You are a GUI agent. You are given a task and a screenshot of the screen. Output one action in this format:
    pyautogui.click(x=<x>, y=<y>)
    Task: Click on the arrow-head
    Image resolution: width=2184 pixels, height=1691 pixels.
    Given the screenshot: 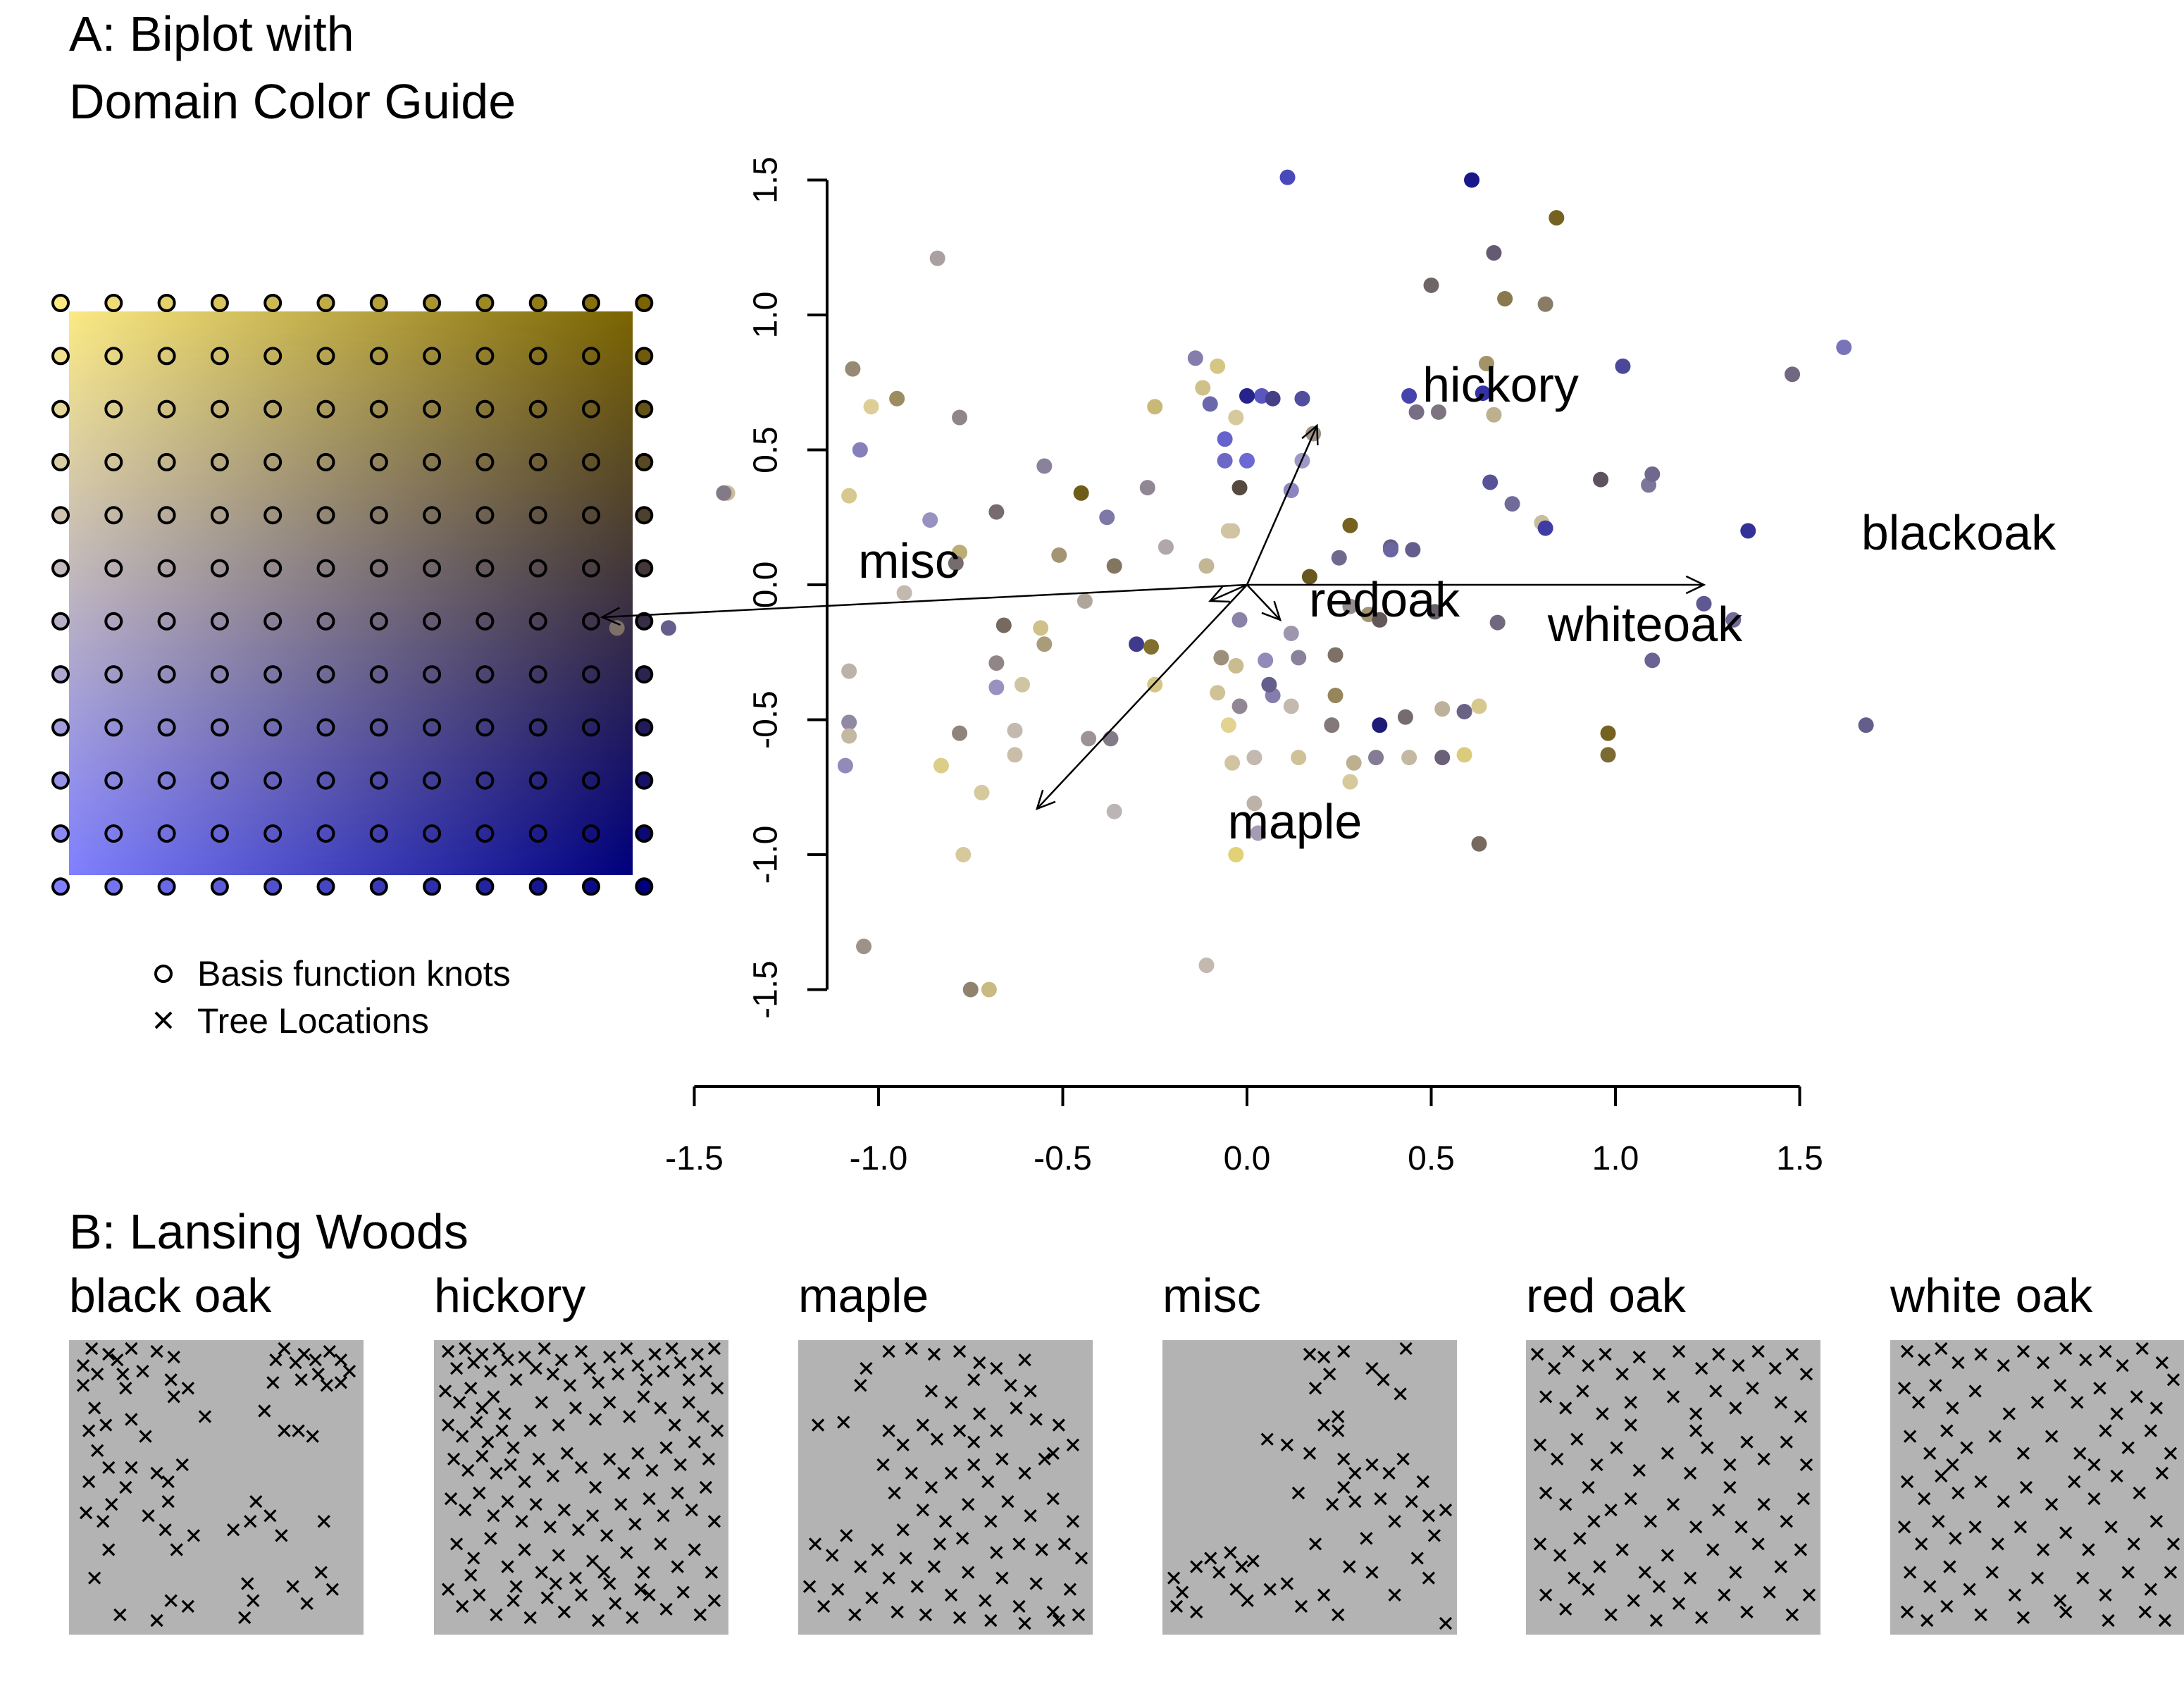 What is the action you would take?
    pyautogui.click(x=1045, y=800)
    